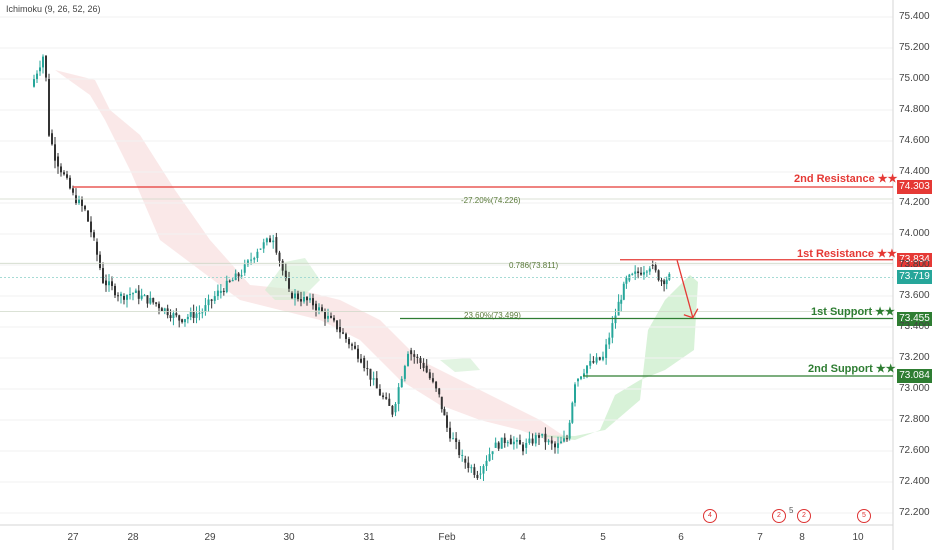 The width and height of the screenshot is (932, 550). I want to click on y-tick: 72.800, so click(914, 419).